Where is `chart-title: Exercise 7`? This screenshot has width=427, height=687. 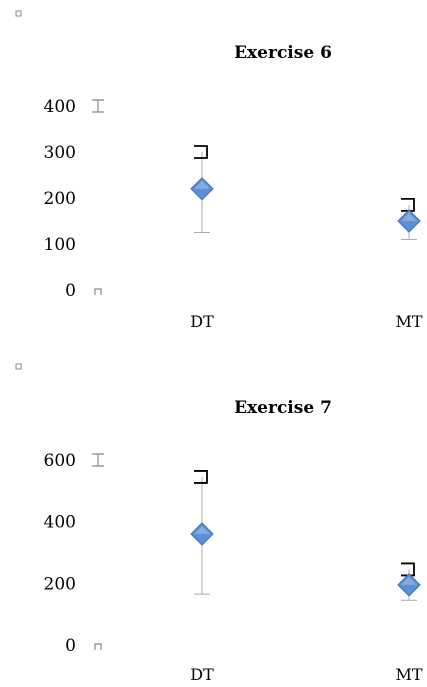 chart-title: Exercise 7 is located at coordinates (283, 408).